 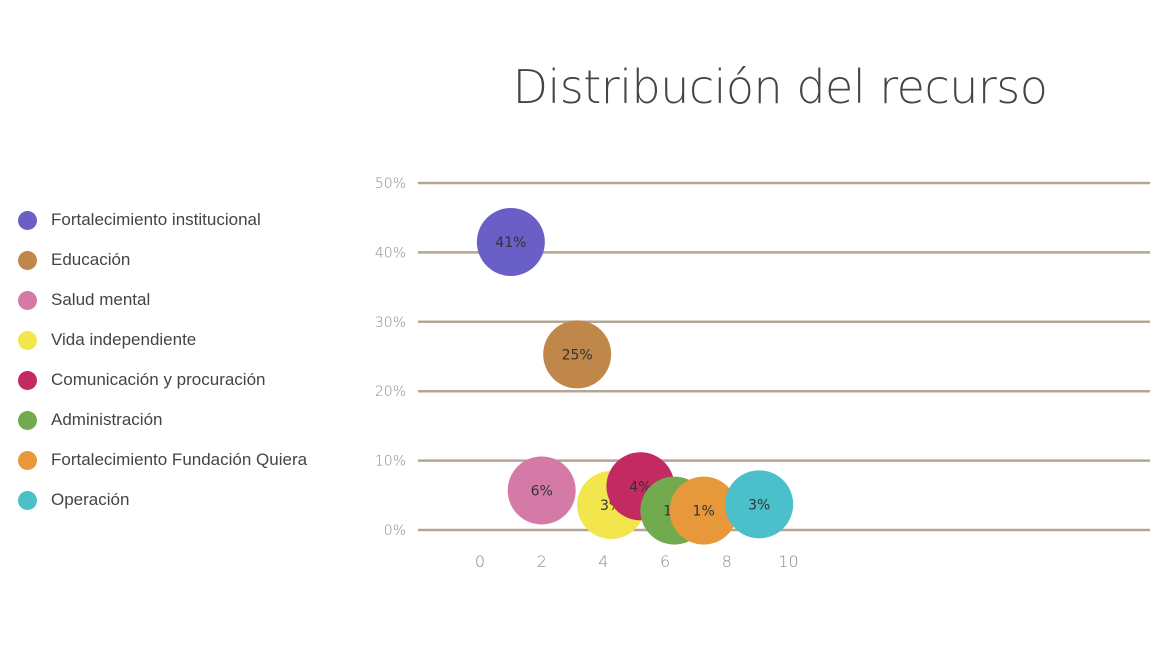 I want to click on legend-item: Fortalecimiento Fundación Quiera, so click(x=188, y=460).